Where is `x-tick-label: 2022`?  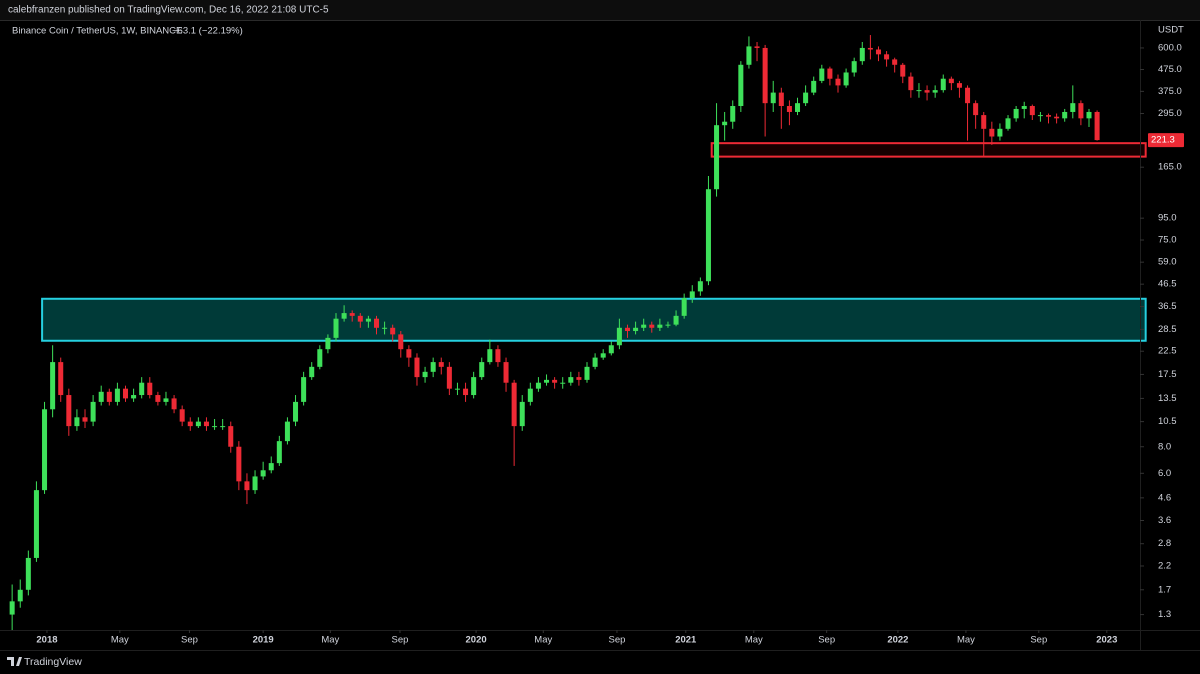 x-tick-label: 2022 is located at coordinates (897, 640).